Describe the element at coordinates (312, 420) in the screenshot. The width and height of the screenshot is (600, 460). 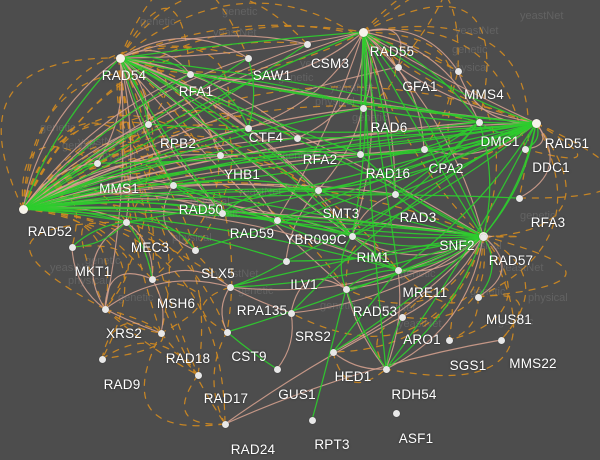
I see `graph-node-rpt3` at that location.